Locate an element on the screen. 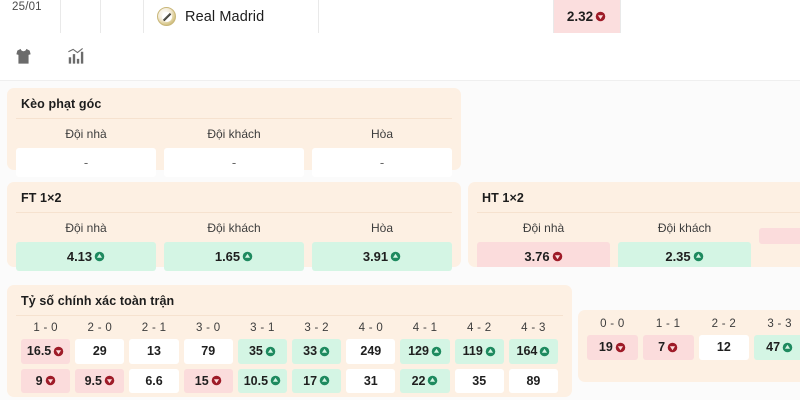 Image resolution: width=800 pixels, height=400 pixels. ht-1x2-panel: HT 1×2 Đội nhà 3.76 Đội khách 2.35 is located at coordinates (634, 224).